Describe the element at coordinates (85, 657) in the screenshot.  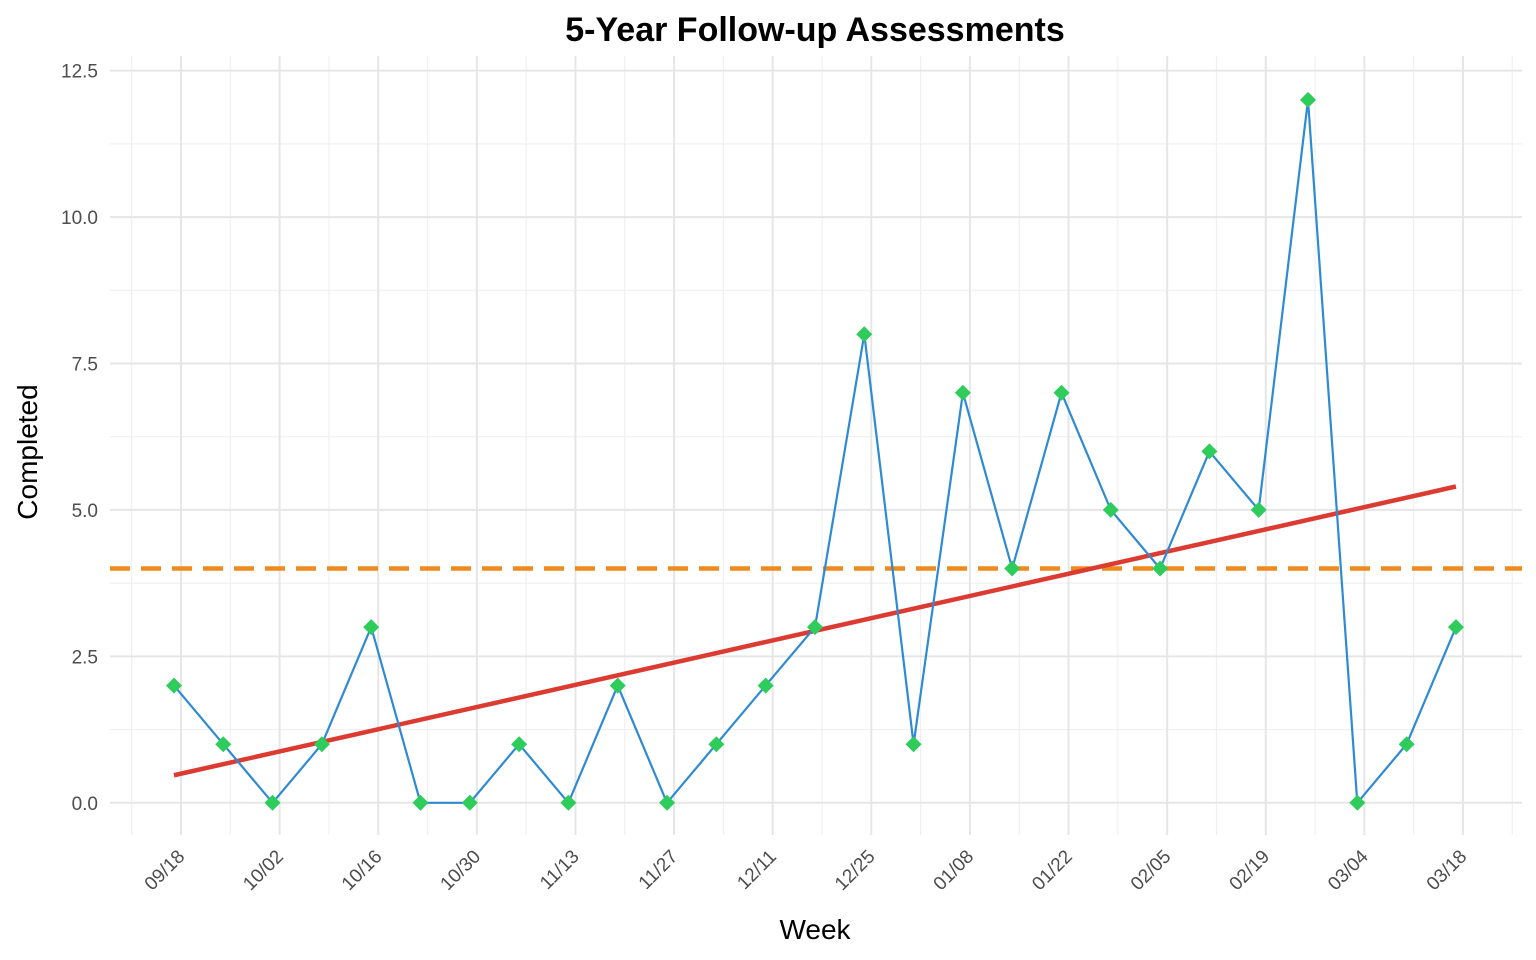
I see `y-tick-label: 2.5` at that location.